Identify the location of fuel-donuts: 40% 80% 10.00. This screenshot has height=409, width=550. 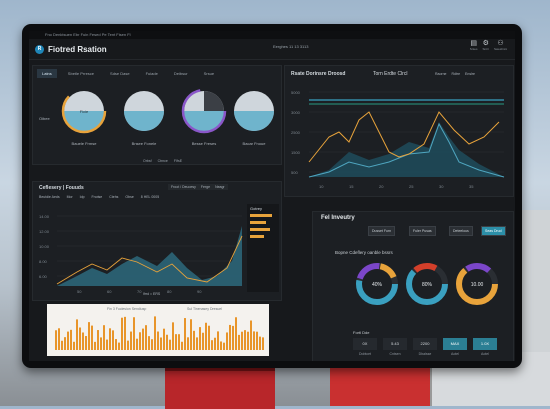
(427, 284).